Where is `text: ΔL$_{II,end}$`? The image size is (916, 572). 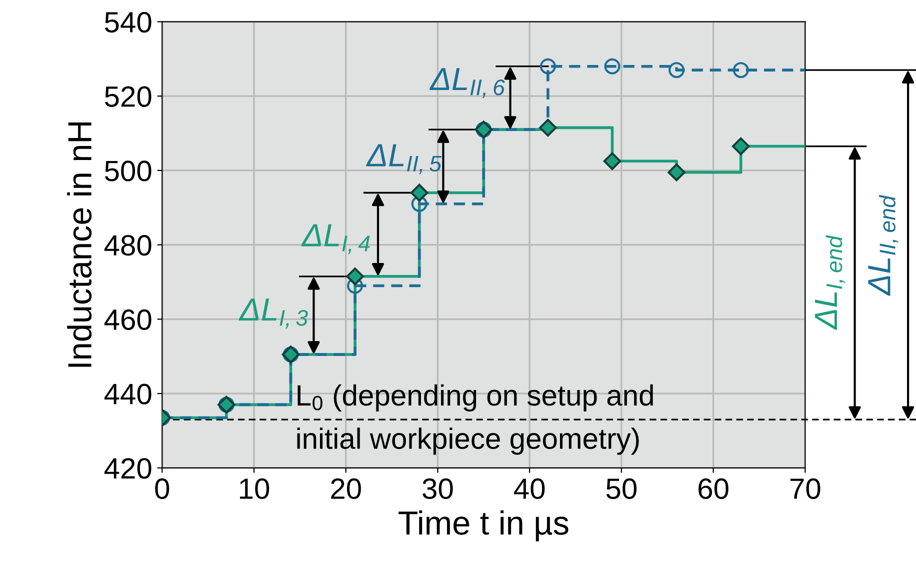 text: ΔL$_{II,end}$ is located at coordinates (883, 245).